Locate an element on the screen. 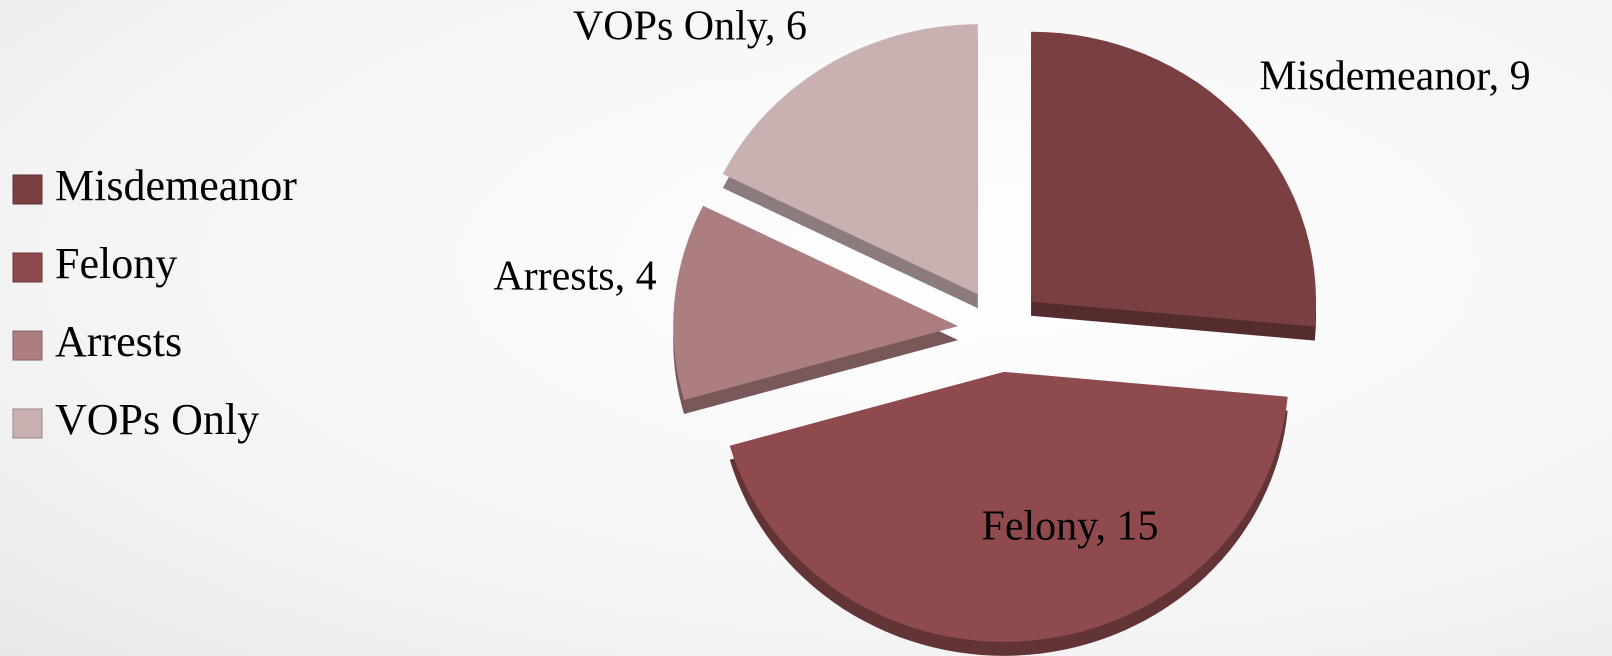  data-label: Arrests, 4 is located at coordinates (574, 277).